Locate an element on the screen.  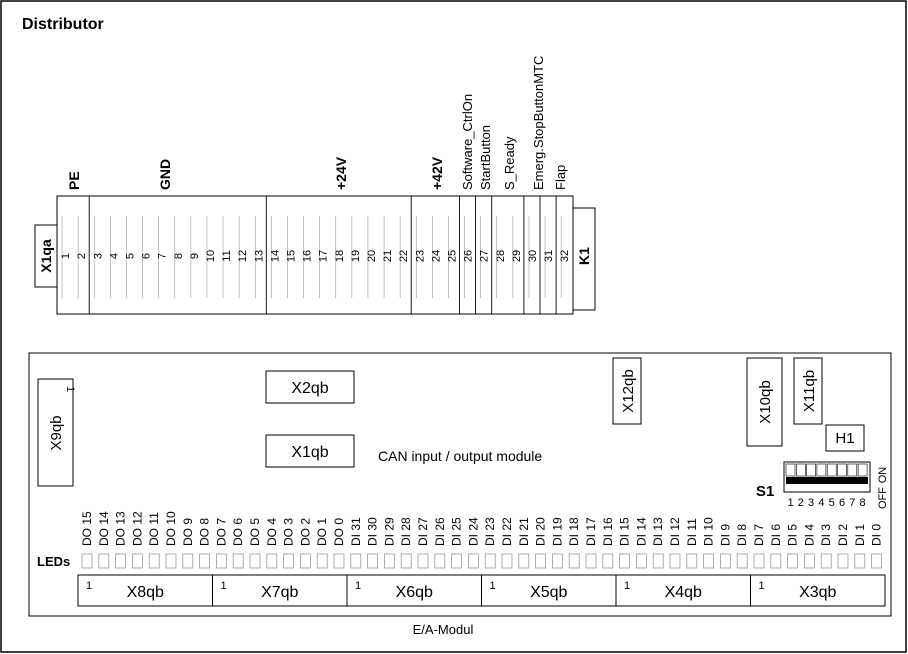
io-label: DI 27 is located at coordinates (423, 531).